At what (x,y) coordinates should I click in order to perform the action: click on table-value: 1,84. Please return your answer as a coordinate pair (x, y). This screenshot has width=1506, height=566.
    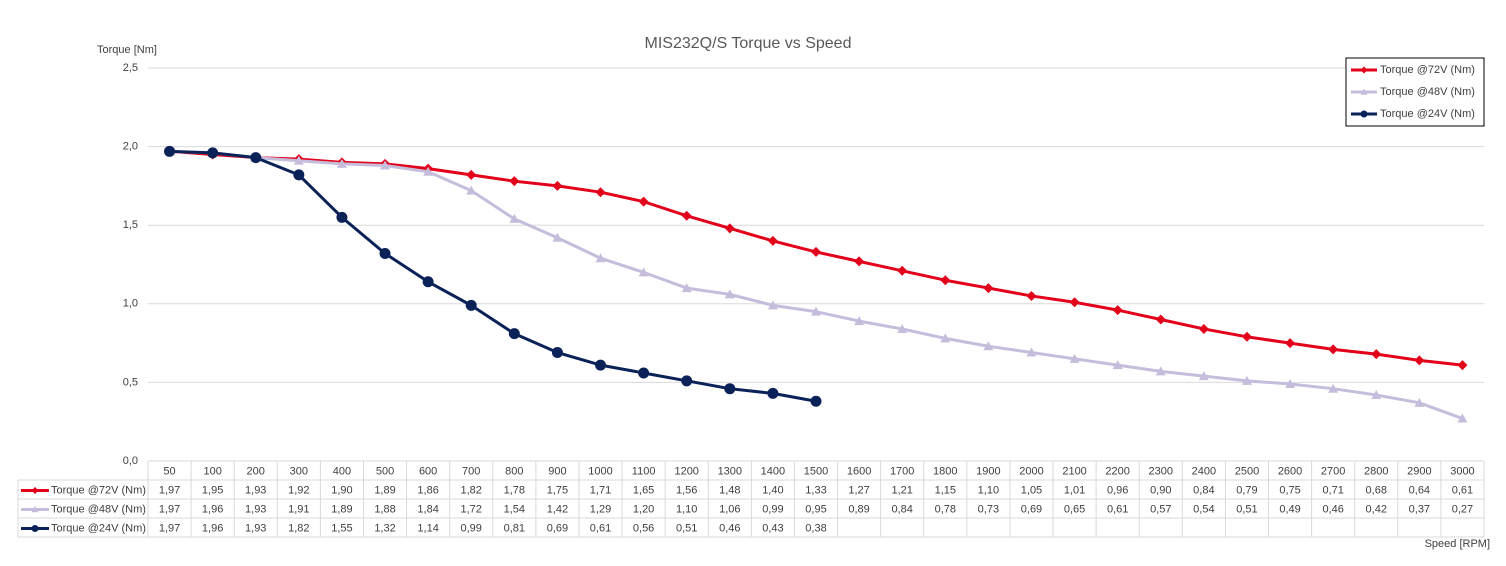
    Looking at the image, I should click on (427, 509).